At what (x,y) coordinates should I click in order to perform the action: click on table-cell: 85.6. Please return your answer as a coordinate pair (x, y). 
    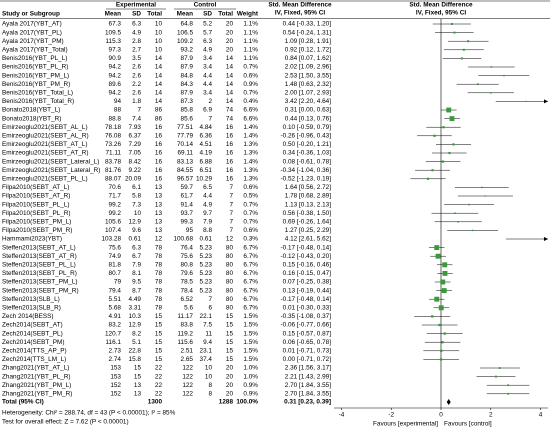
    Looking at the image, I should click on (187, 118).